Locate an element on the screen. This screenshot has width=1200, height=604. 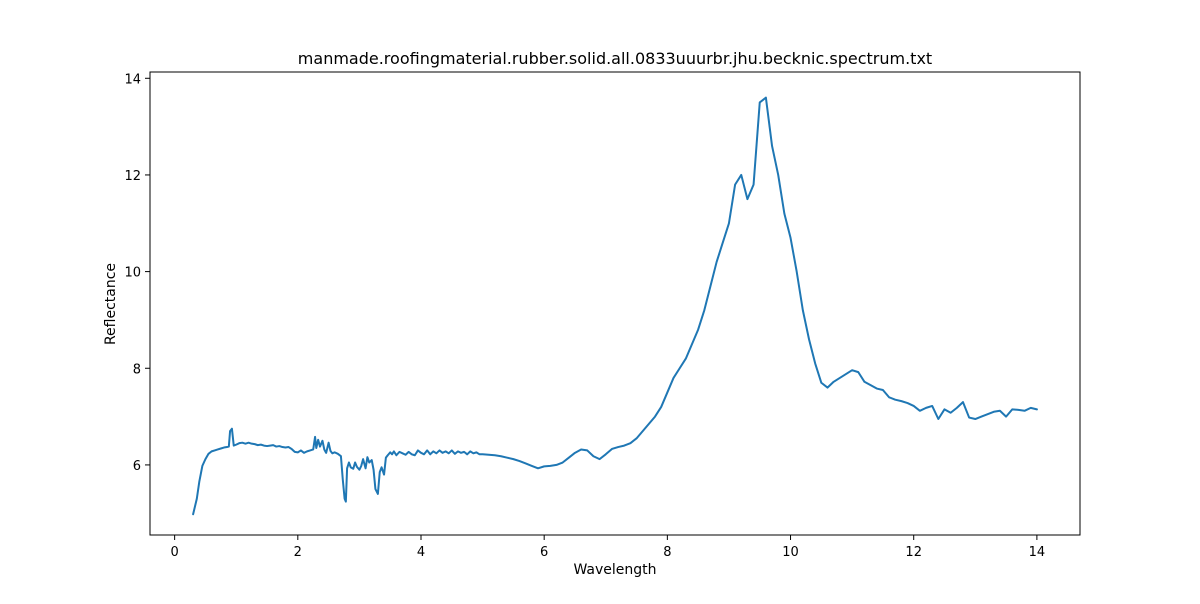
y-axis-label: Reflectance is located at coordinates (111, 304).